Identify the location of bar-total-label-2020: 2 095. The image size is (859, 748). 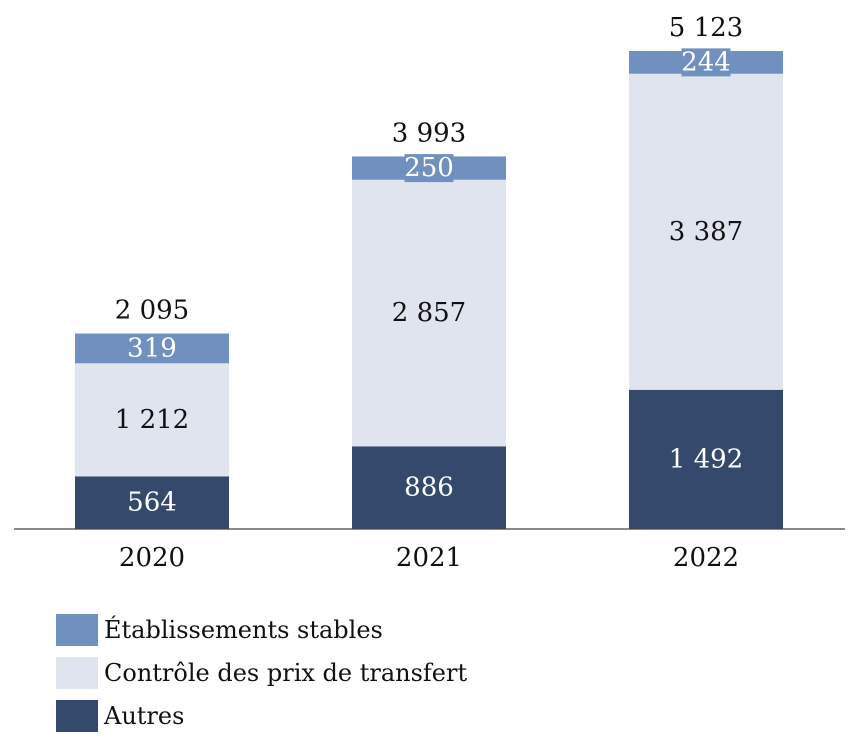
(152, 311).